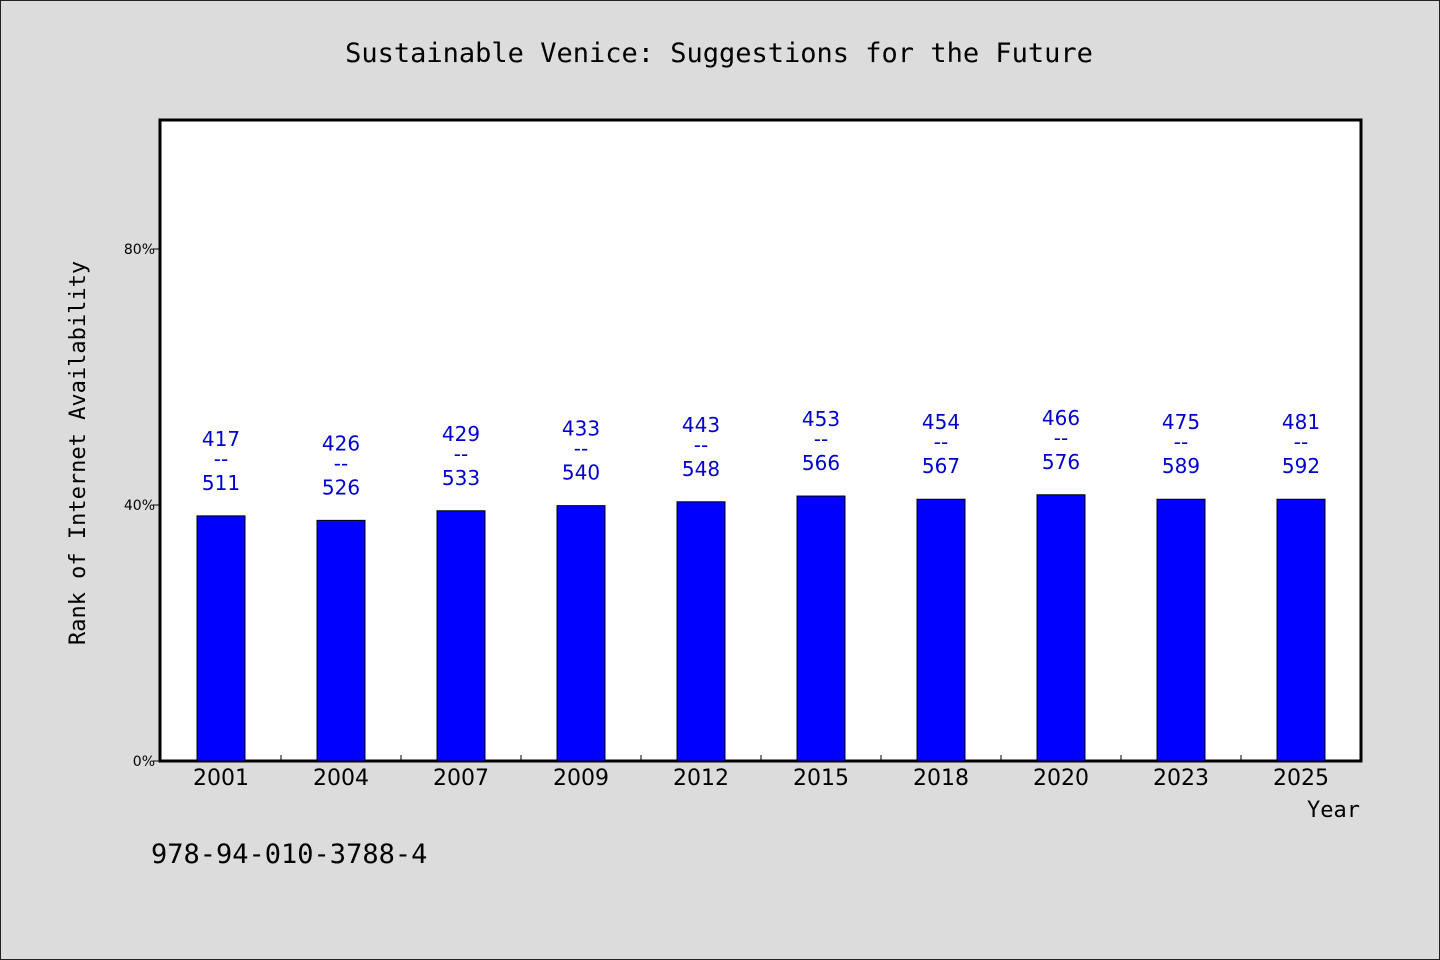  Describe the element at coordinates (821, 463) in the screenshot. I see `data-label-bottom: 566` at that location.